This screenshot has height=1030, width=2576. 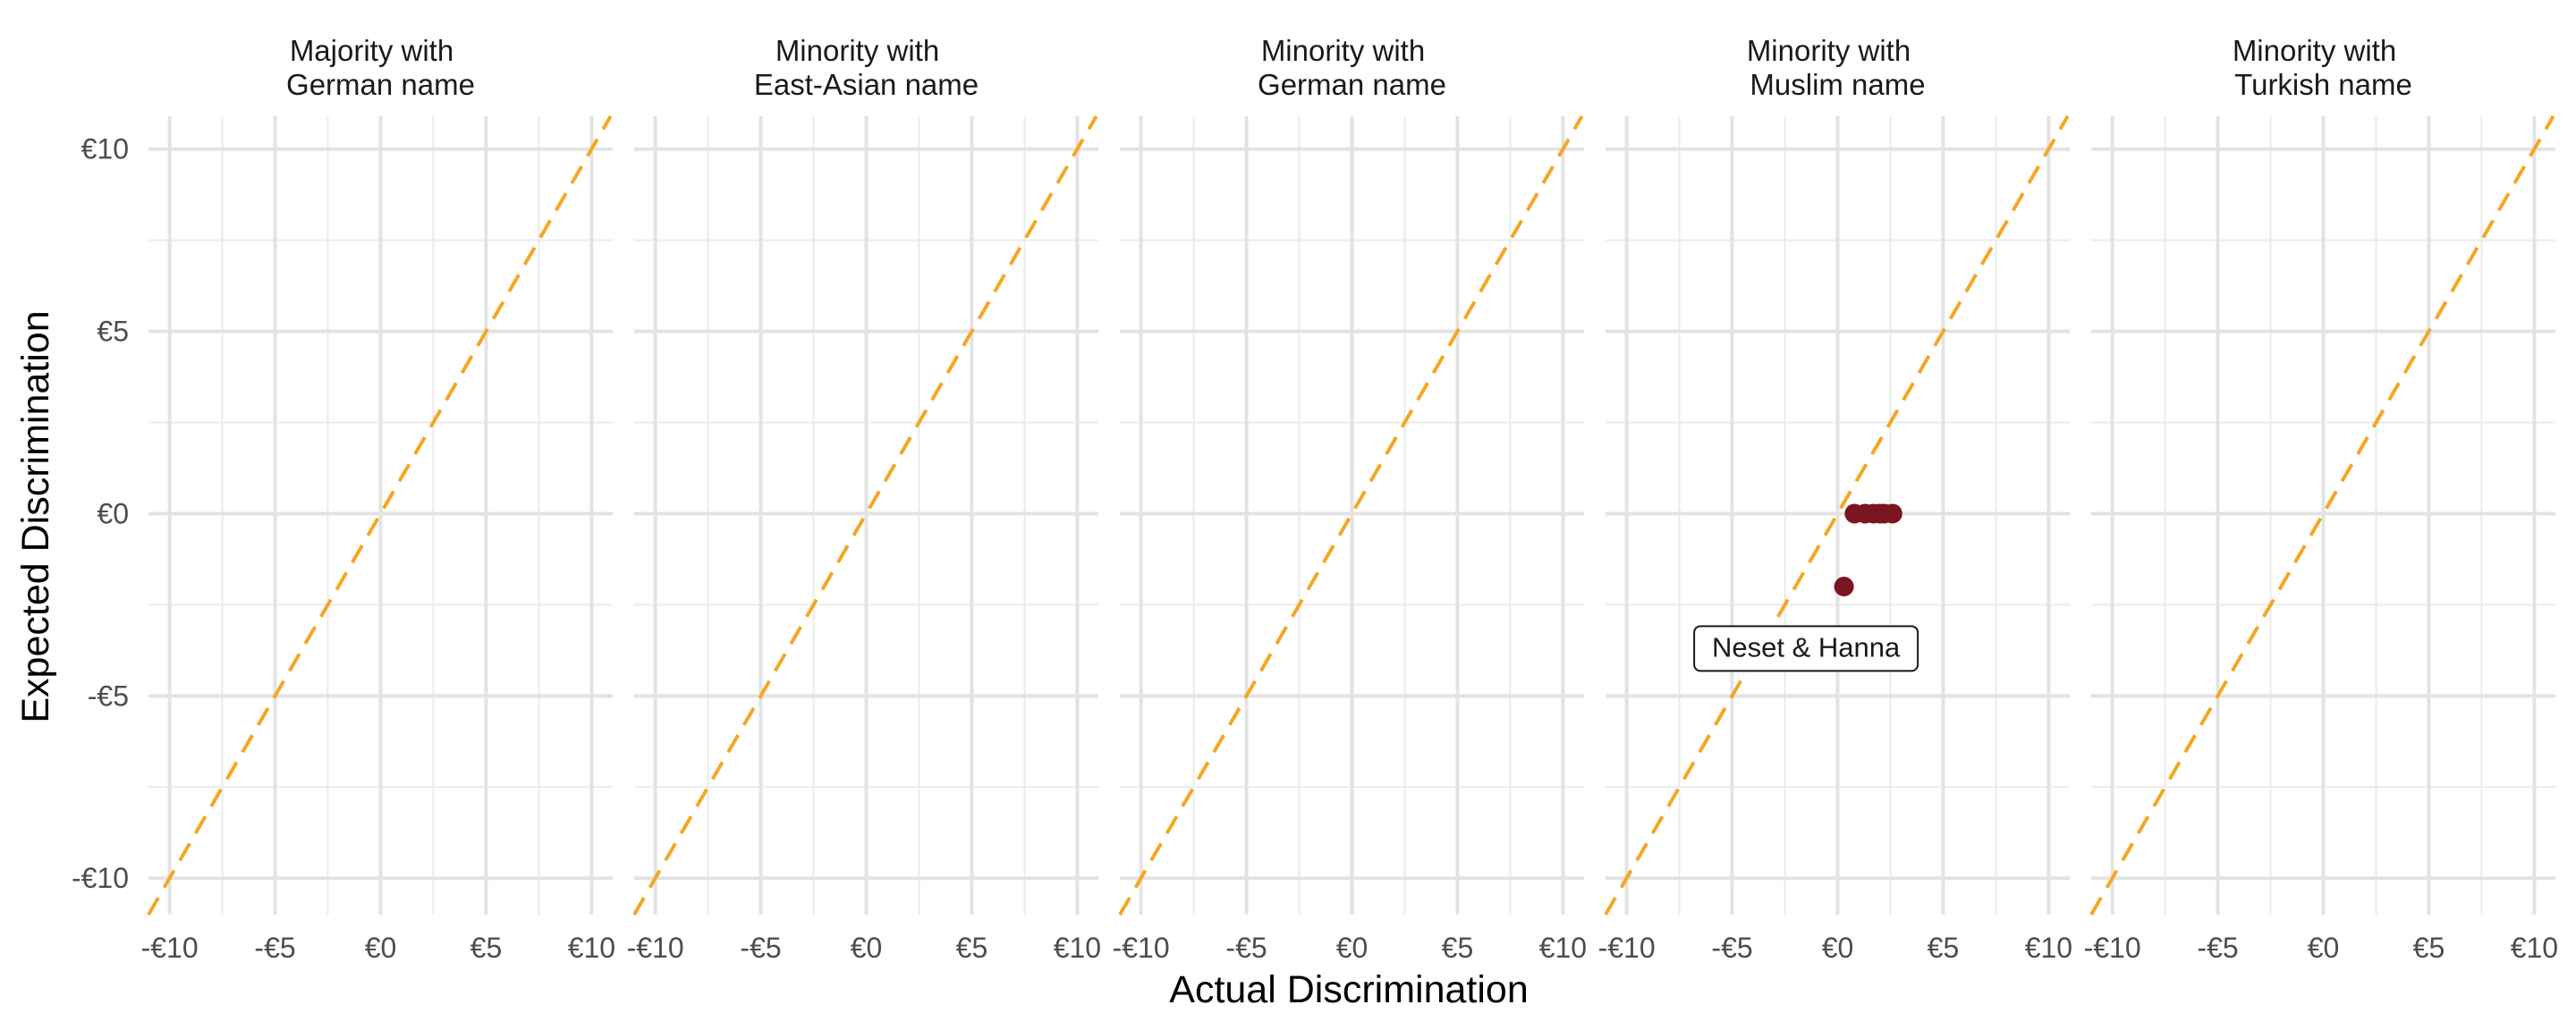 I want to click on y-axis-tick-labels: -€10 -€5 €0 €5 €10, so click(x=100, y=514).